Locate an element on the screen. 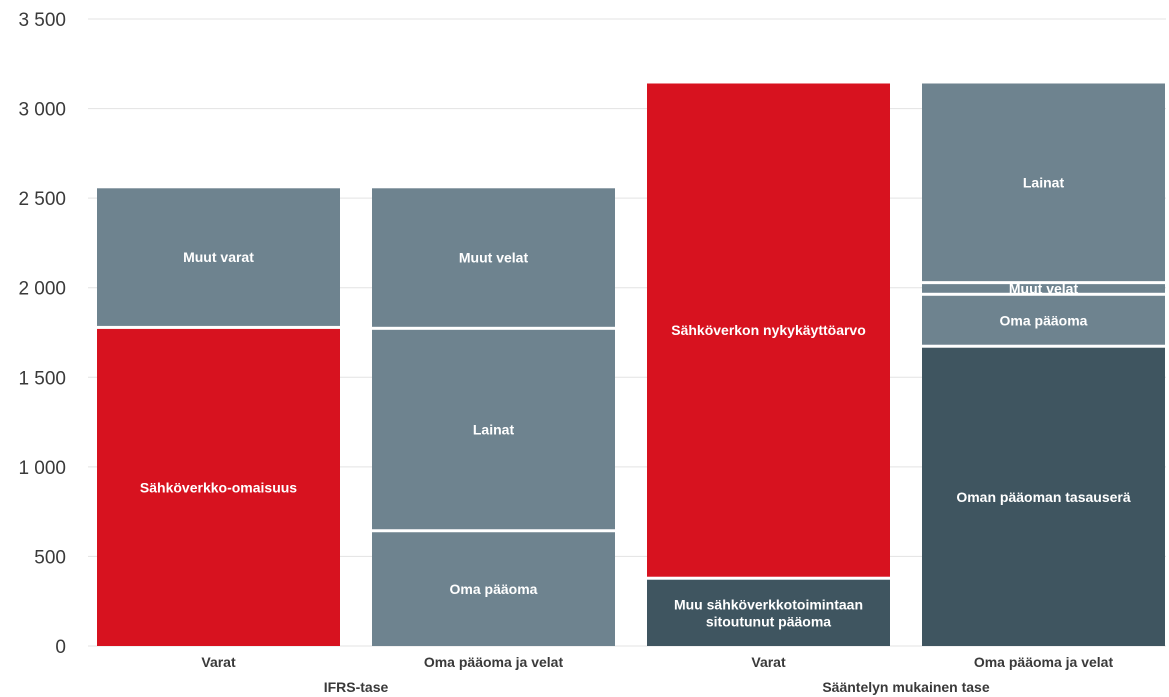  segment-label: Sähköverkko-omaisuus is located at coordinates (218, 487).